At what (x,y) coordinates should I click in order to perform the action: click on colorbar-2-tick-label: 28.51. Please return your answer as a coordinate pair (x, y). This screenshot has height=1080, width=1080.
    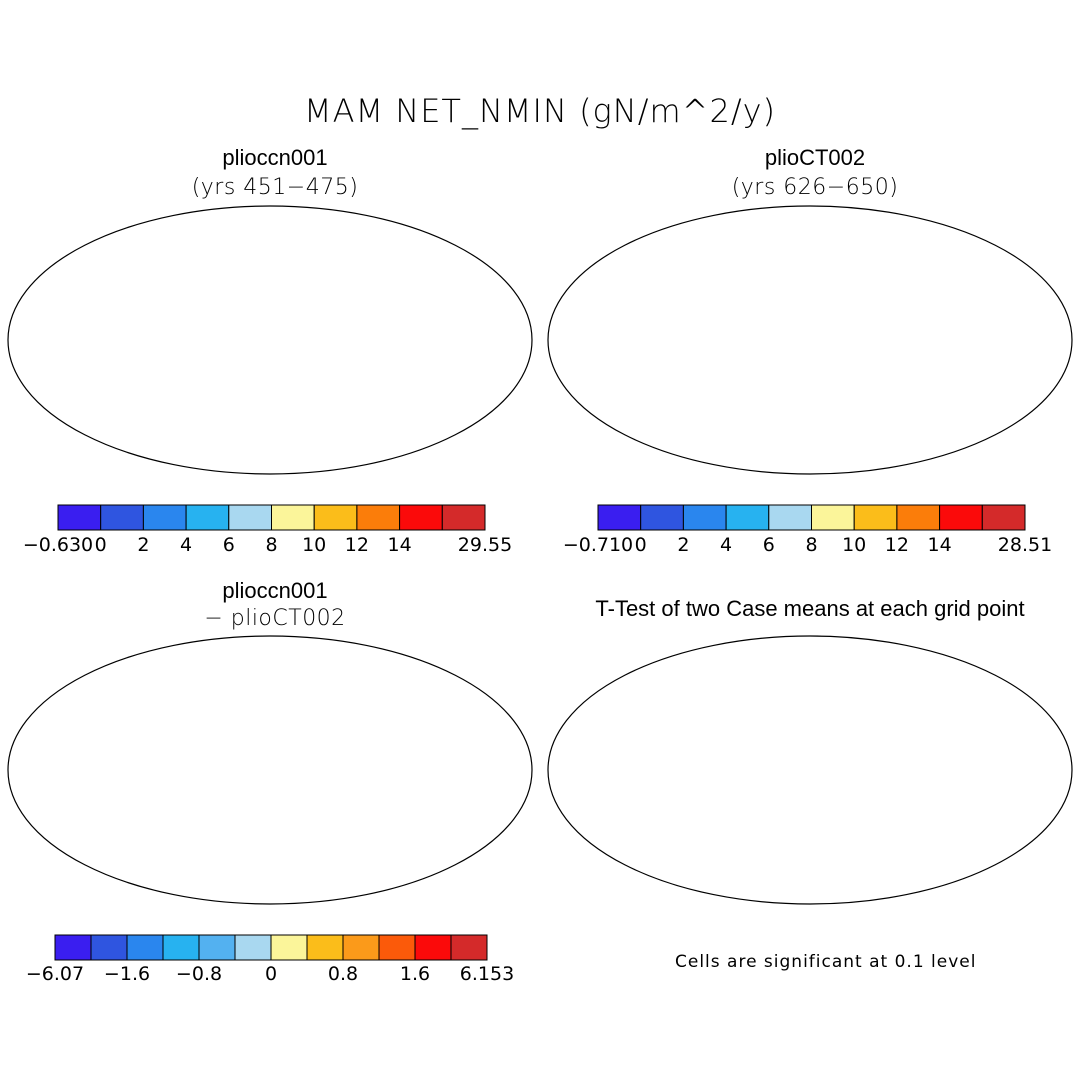
    Looking at the image, I should click on (1025, 545).